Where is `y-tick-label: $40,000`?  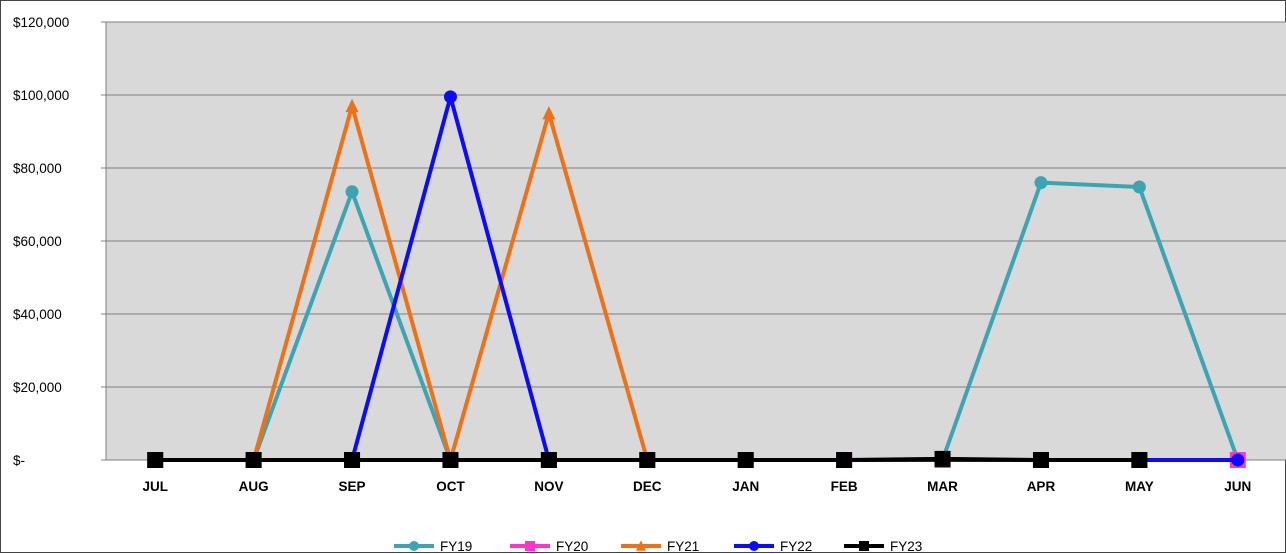
y-tick-label: $40,000 is located at coordinates (37, 314).